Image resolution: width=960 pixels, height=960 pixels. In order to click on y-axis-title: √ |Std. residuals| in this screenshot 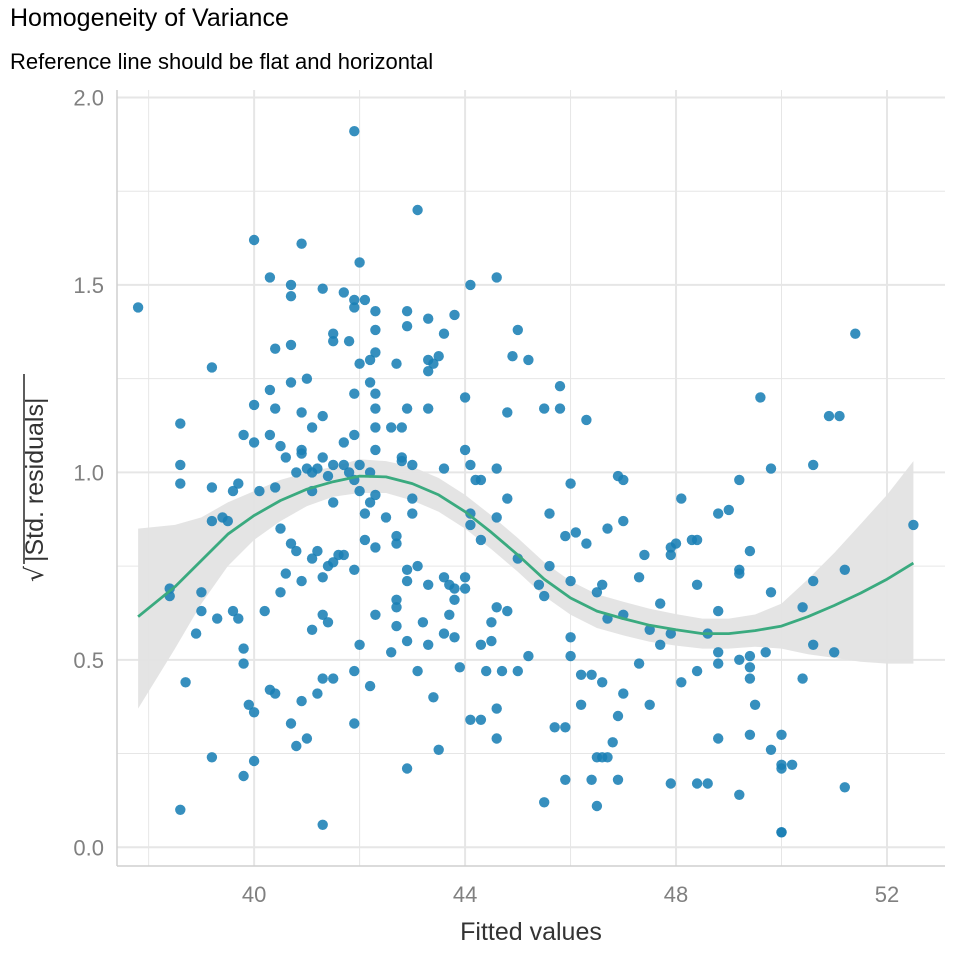, I will do `click(34, 478)`.